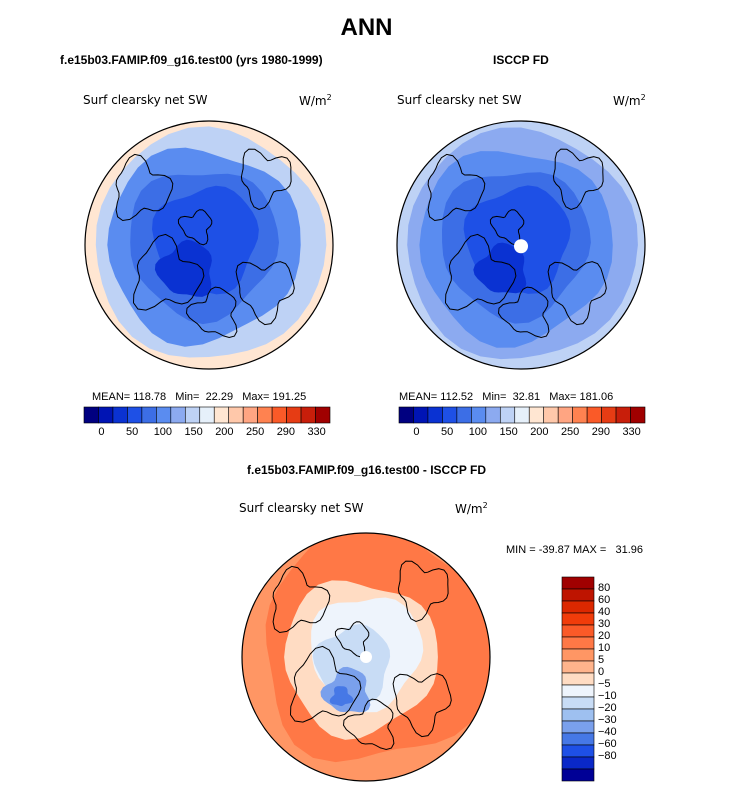 Image resolution: width=733 pixels, height=789 pixels. Describe the element at coordinates (145, 100) in the screenshot. I see `model-variable-label: Surf clearsky net SW` at that location.